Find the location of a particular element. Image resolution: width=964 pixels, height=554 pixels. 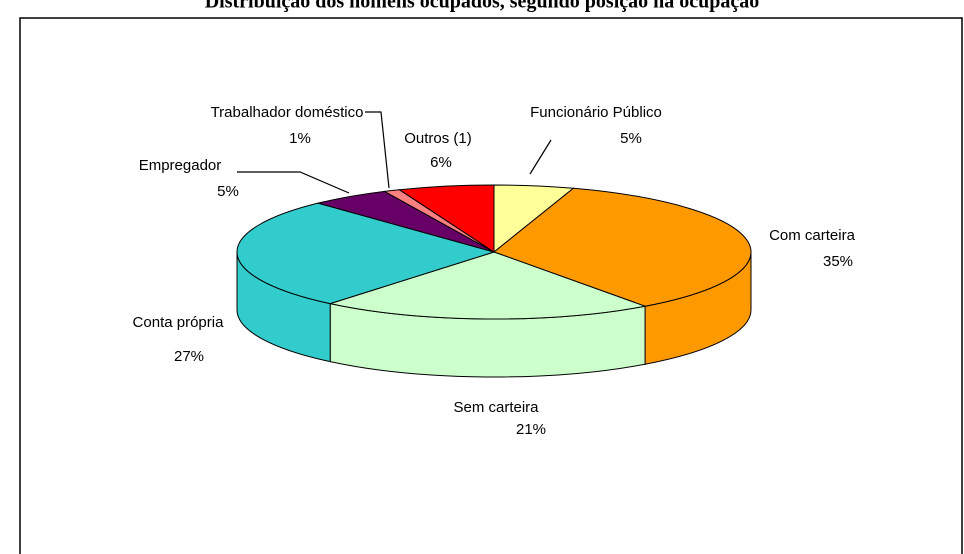

slice-label: Funcionário Público is located at coordinates (596, 112).